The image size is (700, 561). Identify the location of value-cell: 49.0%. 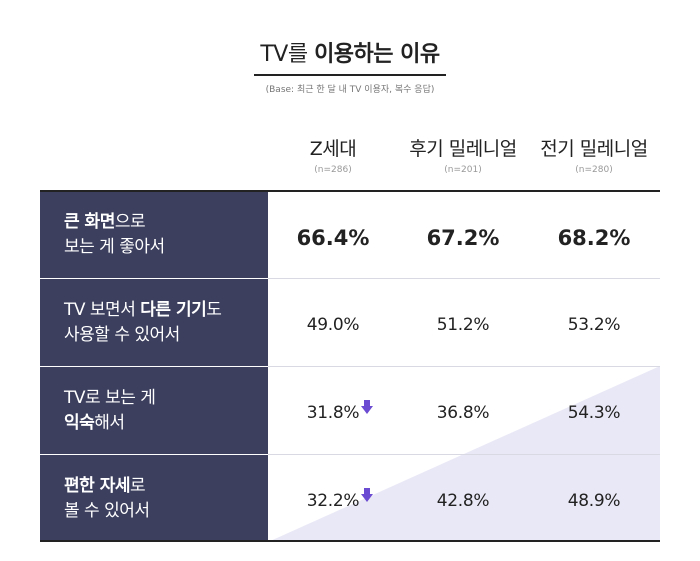
(333, 325).